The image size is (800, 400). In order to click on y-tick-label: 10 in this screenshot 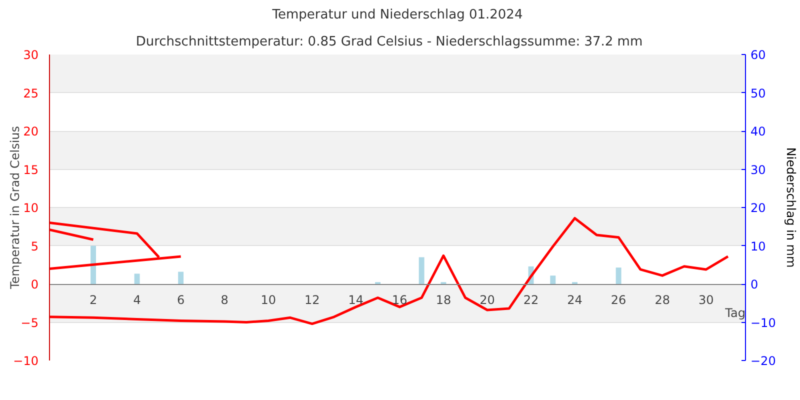, I will do `click(31, 208)`.